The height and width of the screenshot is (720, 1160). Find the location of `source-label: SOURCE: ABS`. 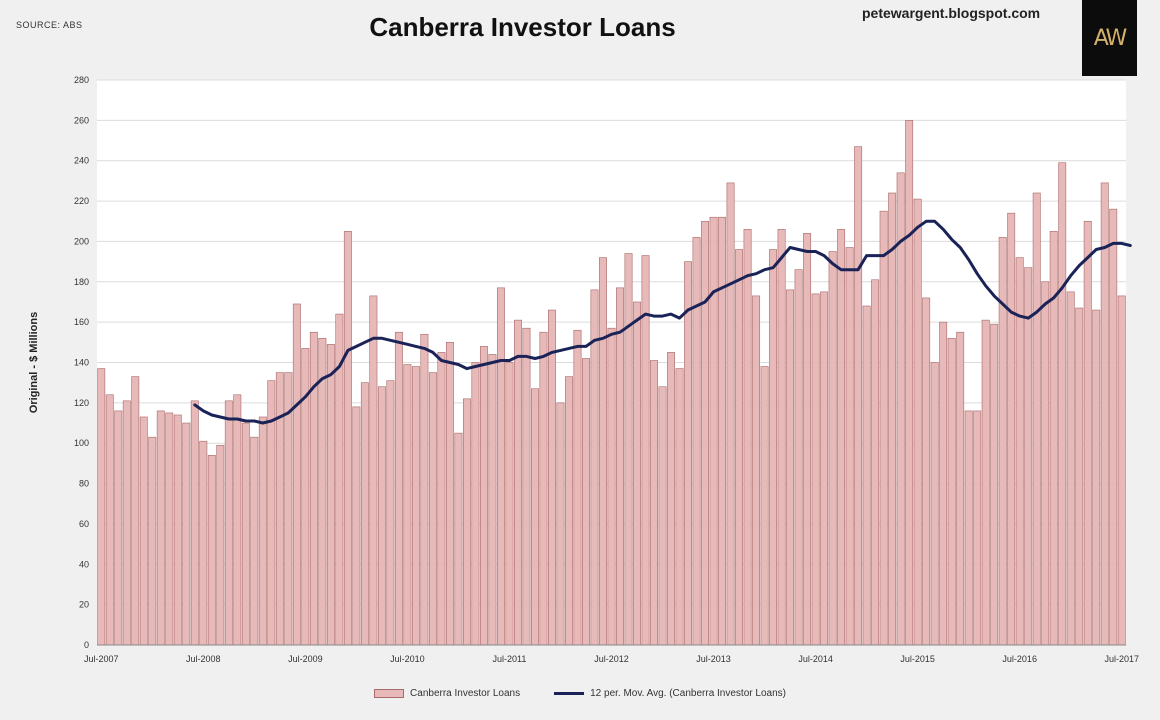

source-label: SOURCE: ABS is located at coordinates (49, 25).